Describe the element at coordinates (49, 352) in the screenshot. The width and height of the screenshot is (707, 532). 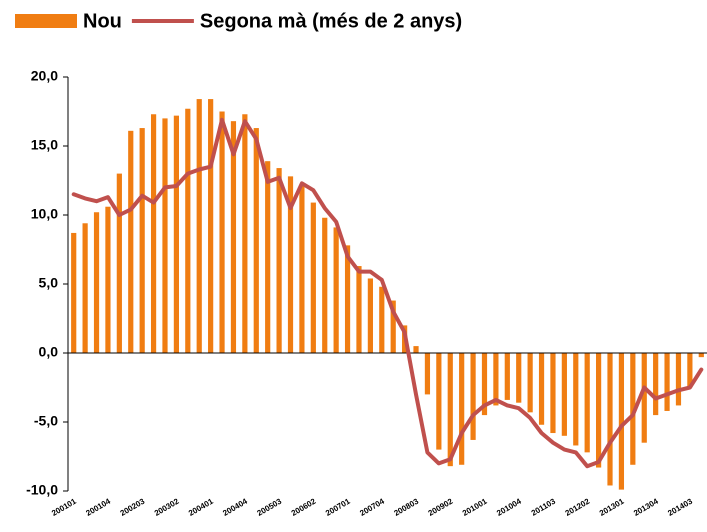
I see `y-tick-label: 0,0` at that location.